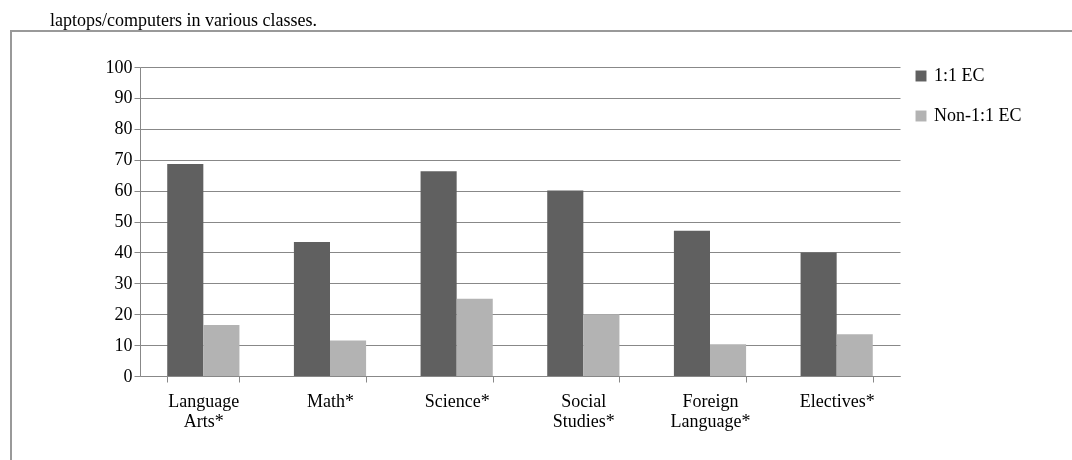  I want to click on x-tick-label: Math*, so click(330, 400).